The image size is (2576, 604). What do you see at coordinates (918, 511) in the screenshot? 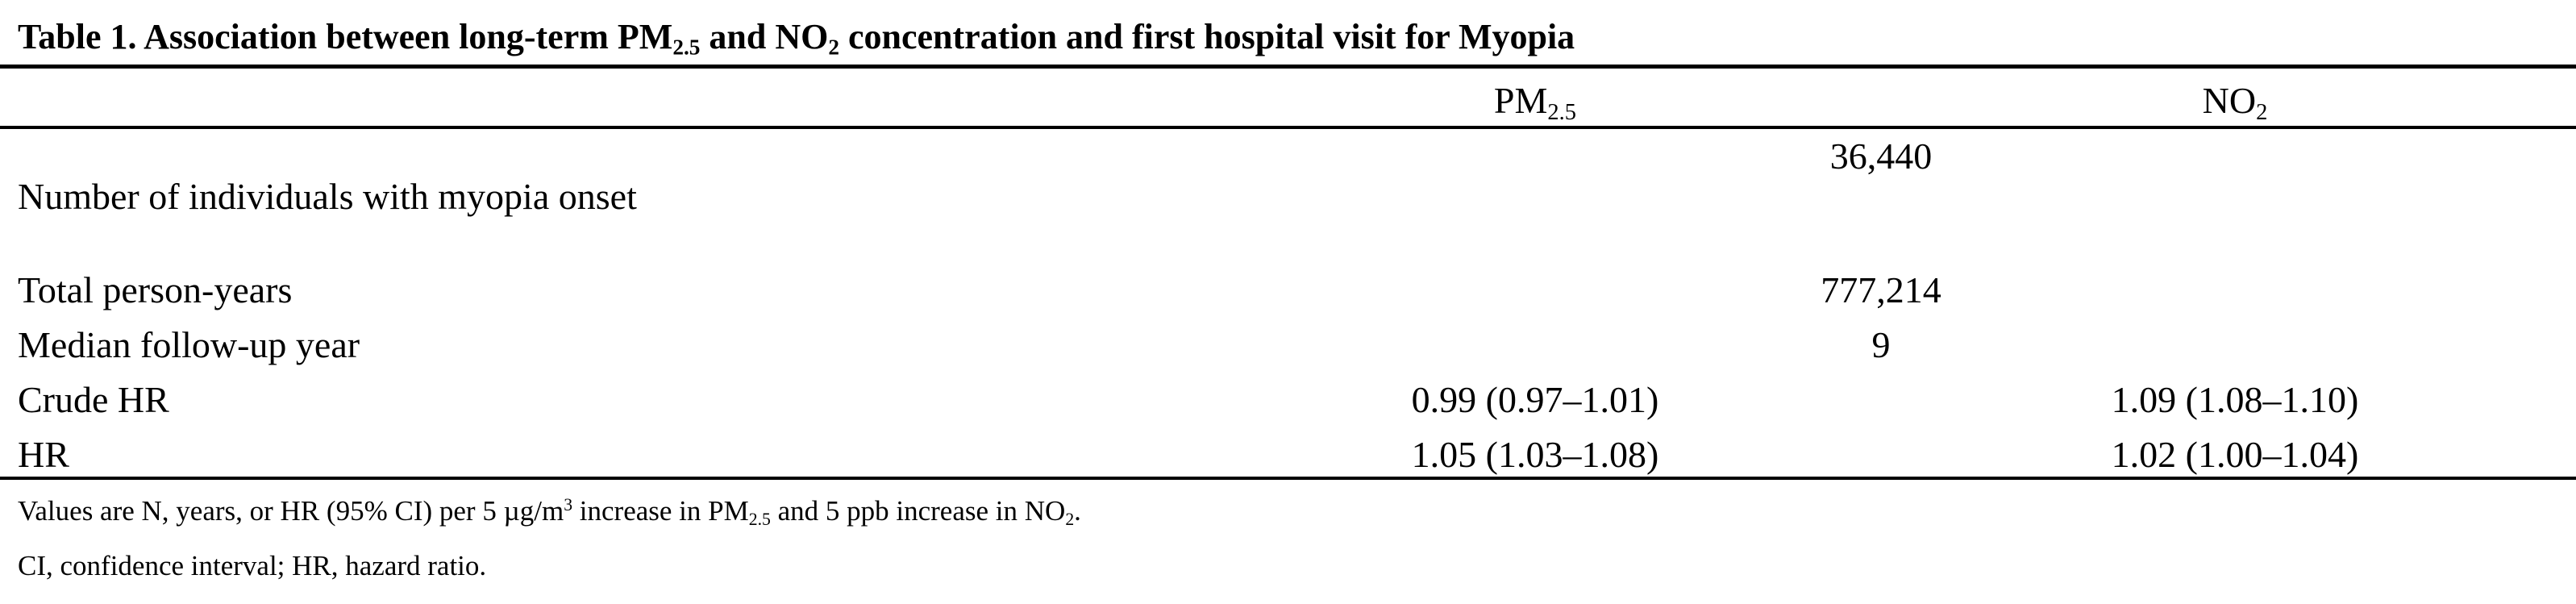
I see `footnote-values-text-3: and 5 ppb increase in NO` at bounding box center [918, 511].